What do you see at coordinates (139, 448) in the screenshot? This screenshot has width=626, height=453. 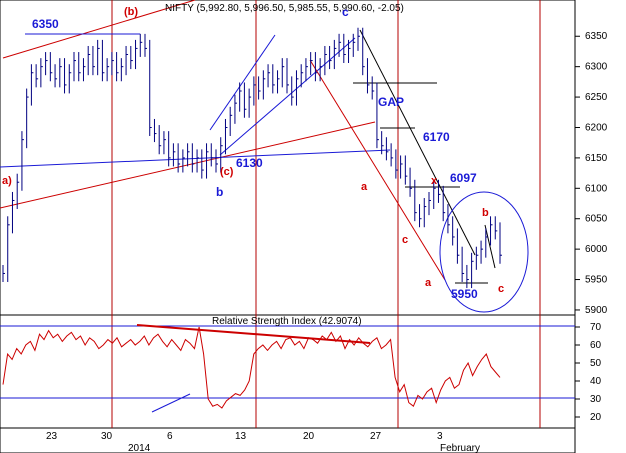 I see `period-label-2014: 2014` at bounding box center [139, 448].